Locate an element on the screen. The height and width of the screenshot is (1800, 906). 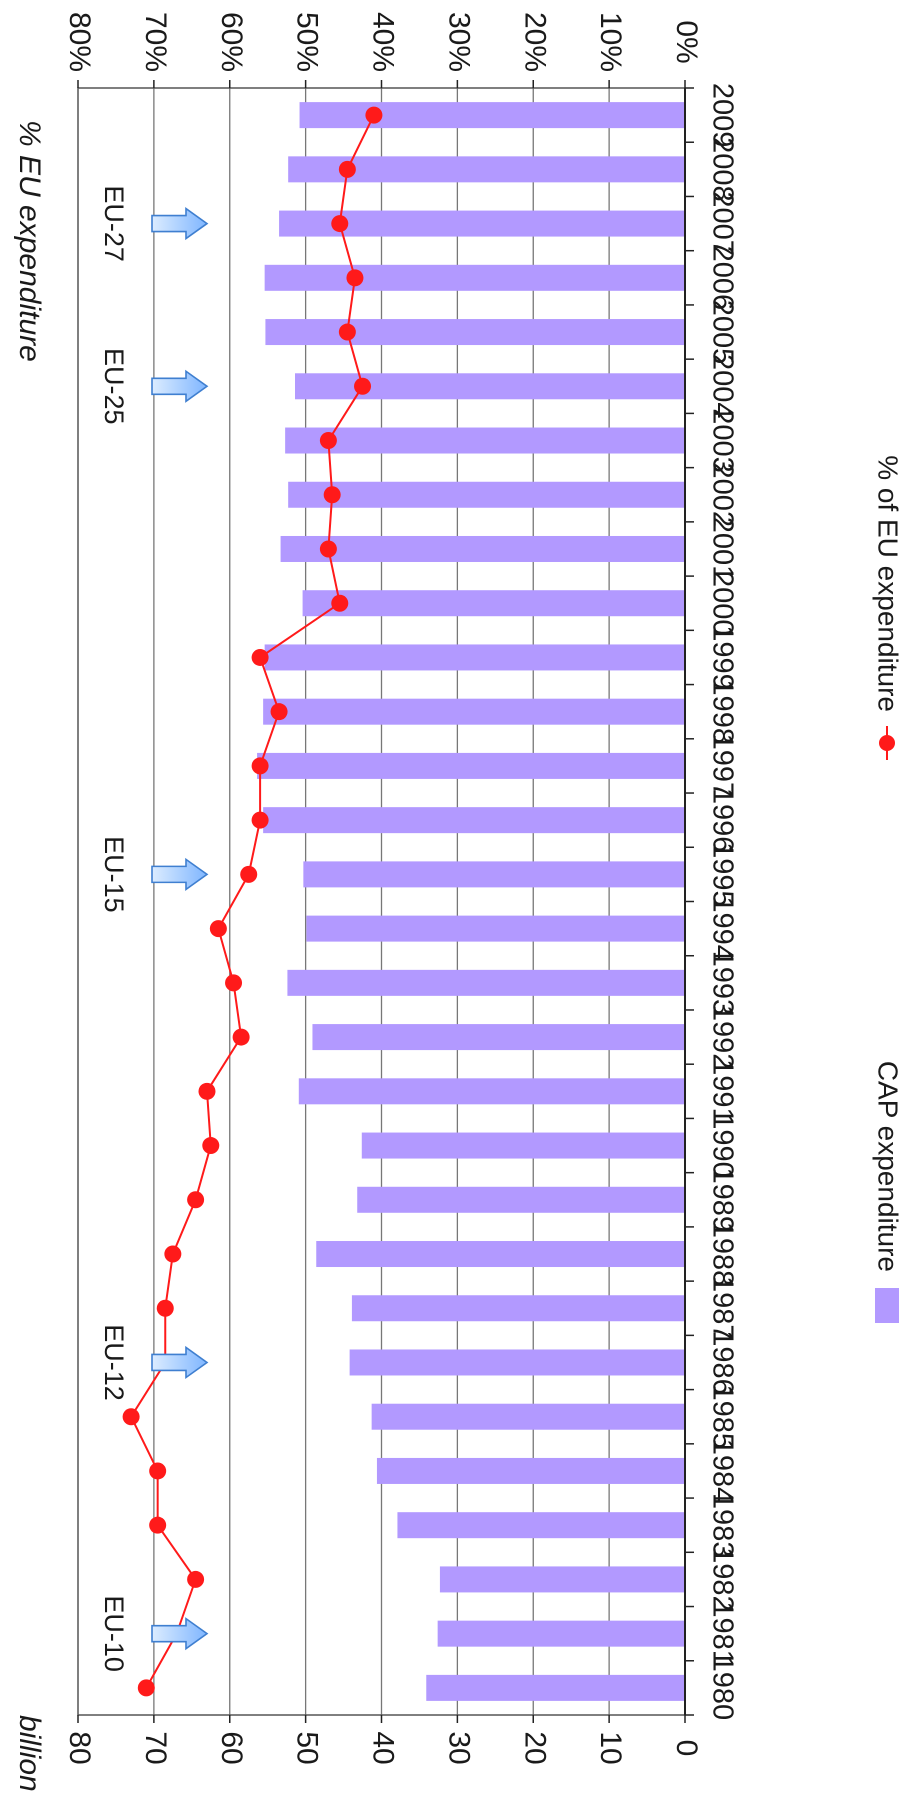
year-label: 1983 is located at coordinates (722, 1525).